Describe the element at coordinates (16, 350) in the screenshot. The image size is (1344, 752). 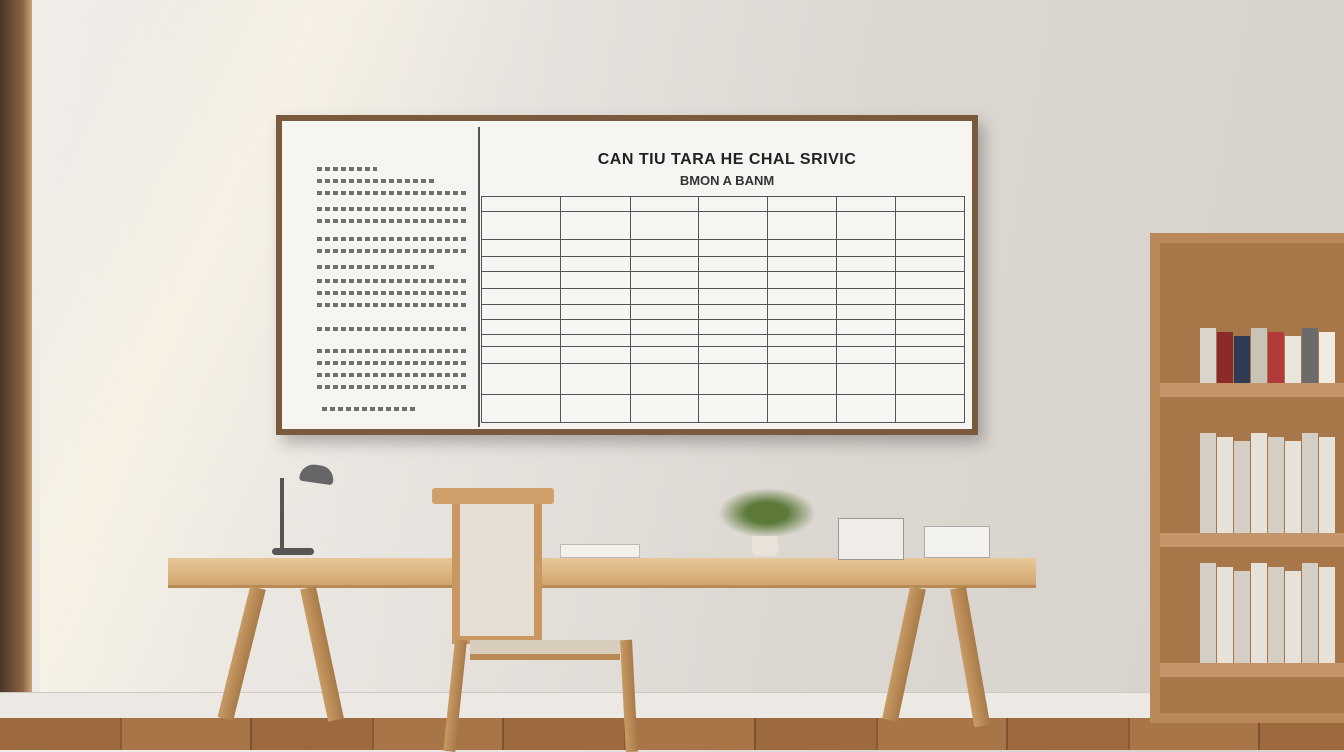
I see `window-frame` at that location.